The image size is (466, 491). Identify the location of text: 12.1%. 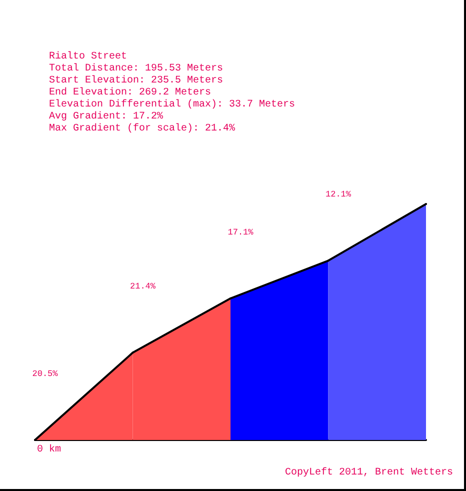
(338, 195).